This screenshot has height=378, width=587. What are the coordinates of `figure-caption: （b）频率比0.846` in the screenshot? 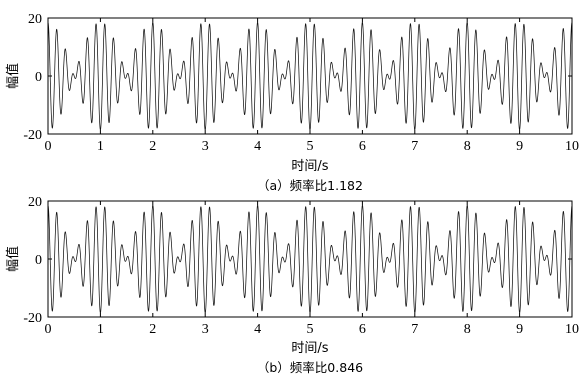 It's located at (310, 367).